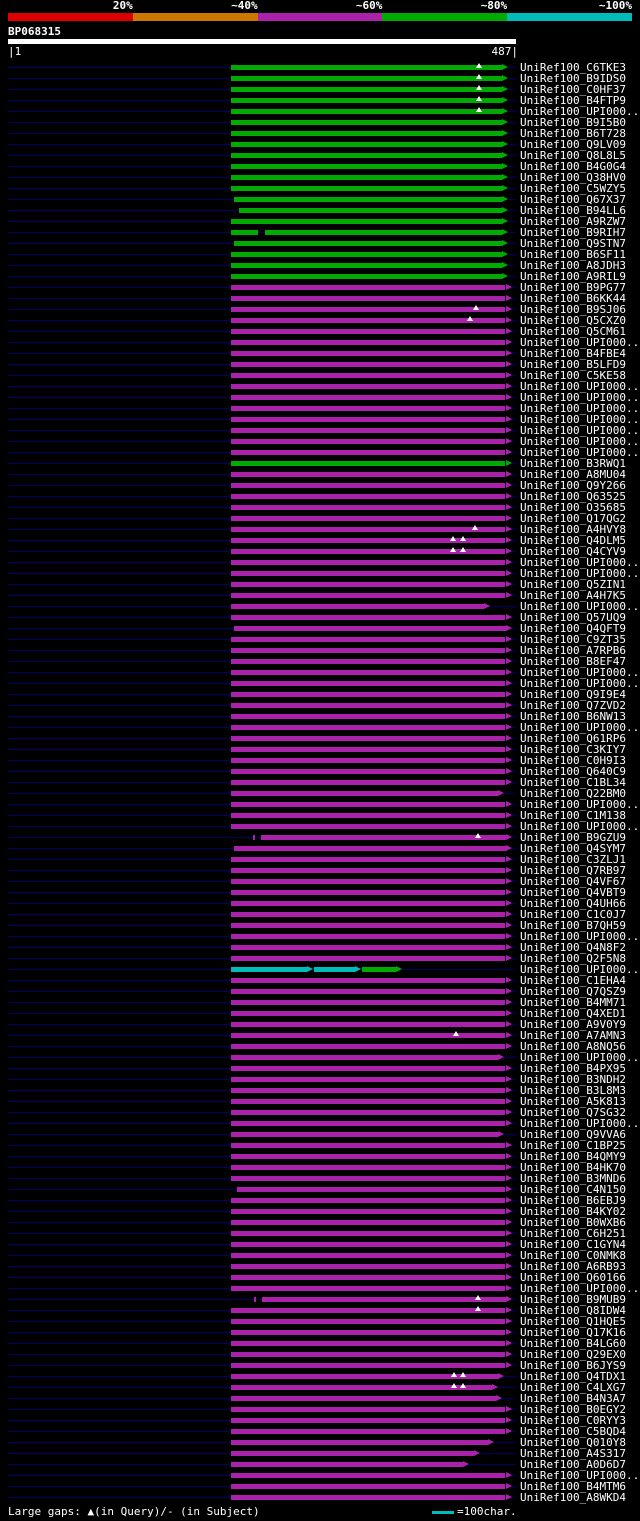 This screenshot has width=640, height=1521. Describe the element at coordinates (320, 1266) in the screenshot. I see `hit-row: UniRef100_A6RB93` at that location.